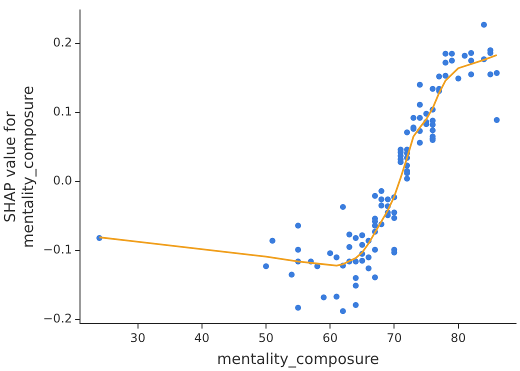 This screenshot has height=371, width=520. What do you see at coordinates (266, 337) in the screenshot?
I see `x-tick-label: 50` at bounding box center [266, 337].